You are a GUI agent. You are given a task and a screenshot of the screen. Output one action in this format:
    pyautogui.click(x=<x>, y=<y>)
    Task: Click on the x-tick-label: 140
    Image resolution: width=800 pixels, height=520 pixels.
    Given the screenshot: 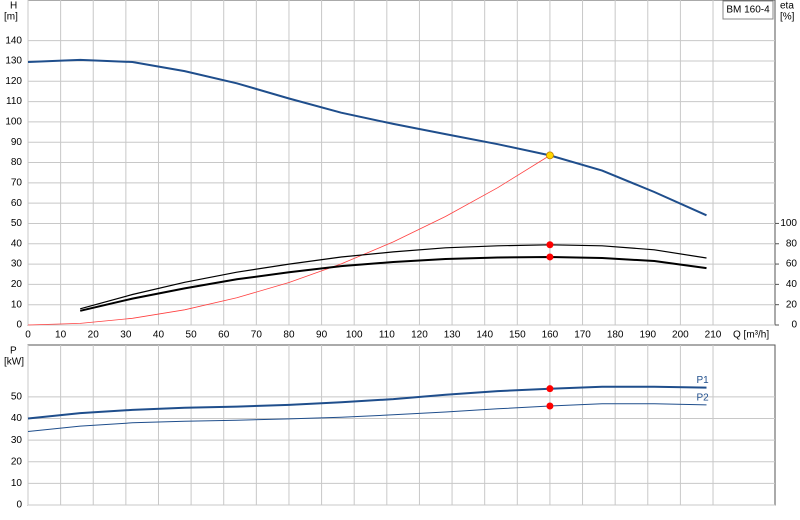 What is the action you would take?
    pyautogui.click(x=484, y=335)
    